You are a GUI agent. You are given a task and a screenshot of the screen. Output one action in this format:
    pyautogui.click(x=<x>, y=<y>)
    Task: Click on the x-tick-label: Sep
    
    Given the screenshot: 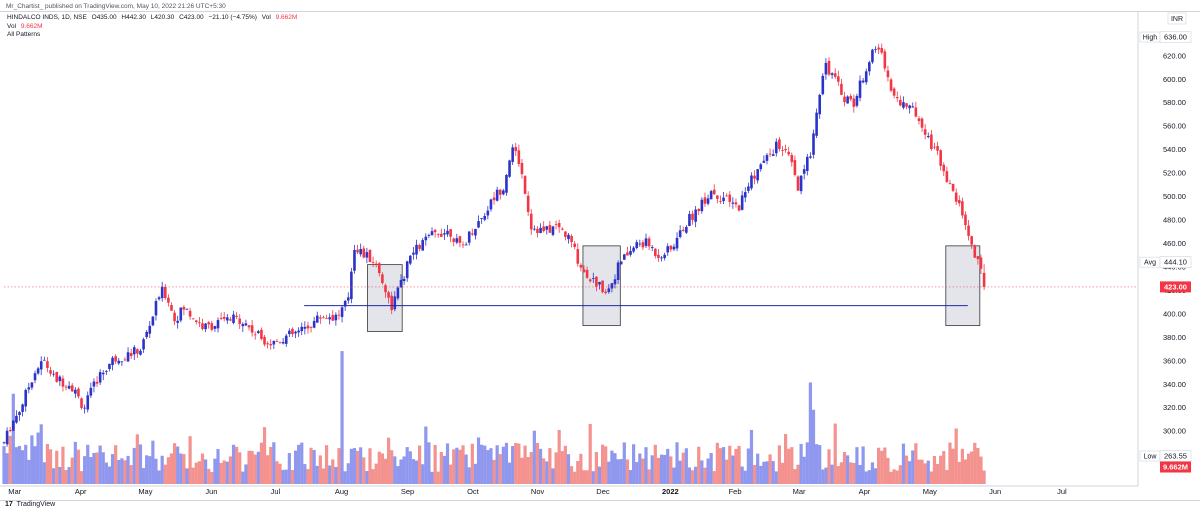 What is the action you would take?
    pyautogui.click(x=407, y=491)
    